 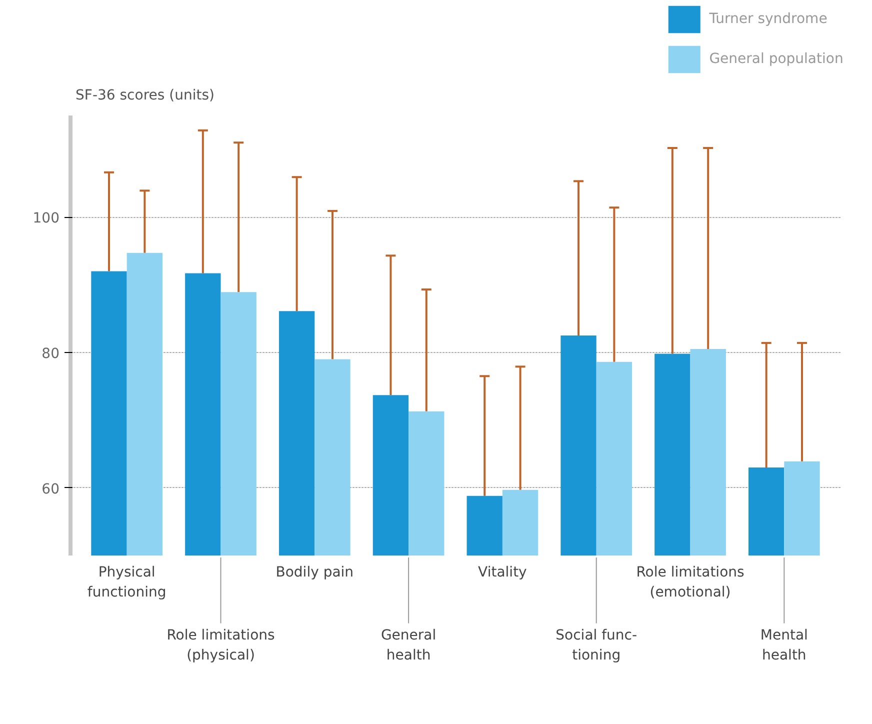 What do you see at coordinates (220, 646) in the screenshot?
I see `x-tick-label: Role limitations (physical)` at bounding box center [220, 646].